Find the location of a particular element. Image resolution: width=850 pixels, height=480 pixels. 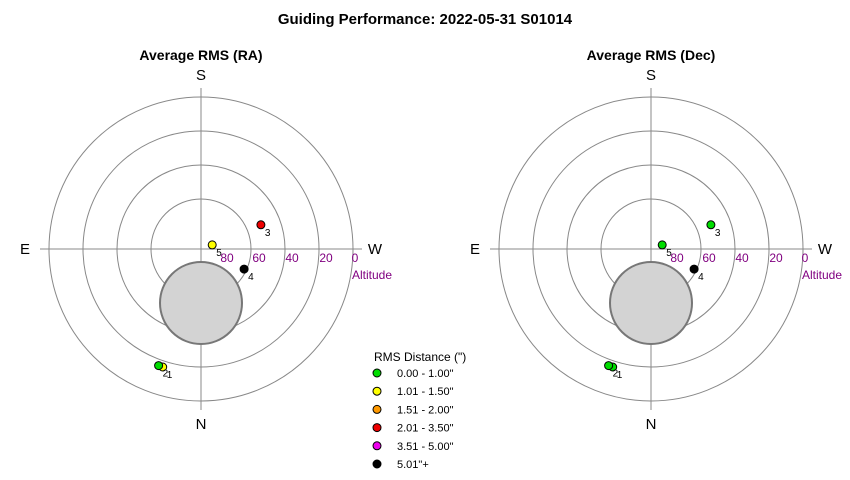

legend-label: 1.01 - 1.50" is located at coordinates (425, 392).